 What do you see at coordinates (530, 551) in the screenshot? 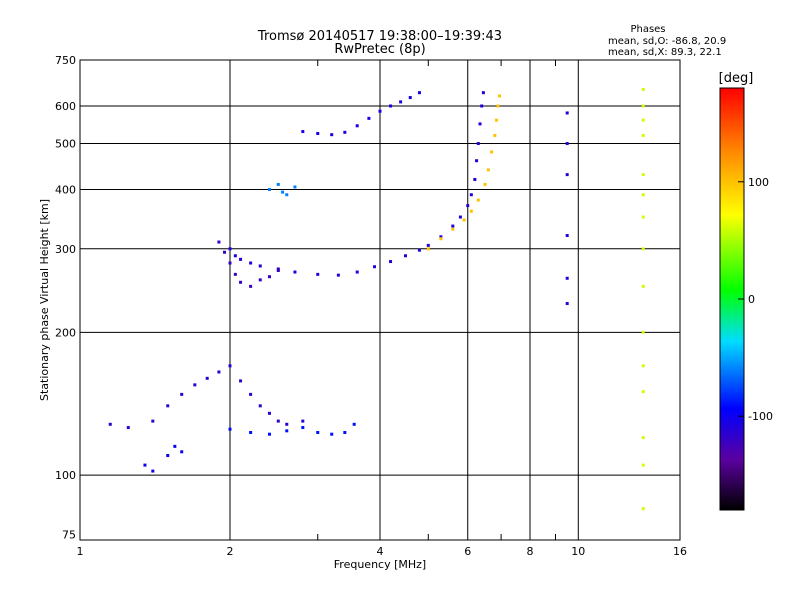
I see `x-tick-label: 8` at bounding box center [530, 551].